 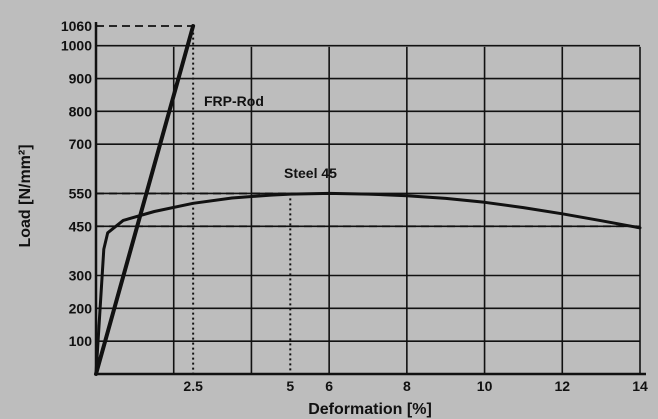 What do you see at coordinates (234, 101) in the screenshot?
I see `series-label-frp-rod: FRP-Rod` at bounding box center [234, 101].